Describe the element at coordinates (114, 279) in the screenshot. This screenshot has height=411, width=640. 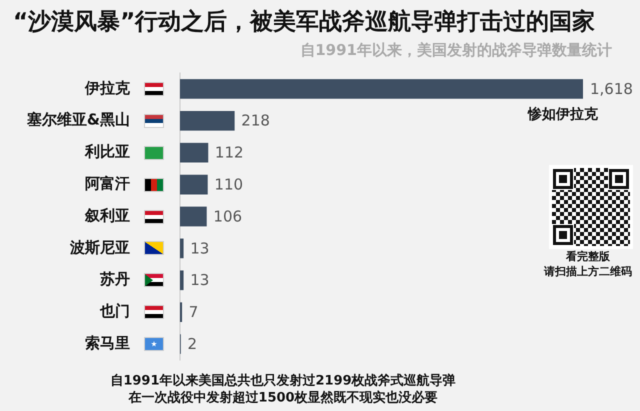
I see `y-tick-label: 苏丹` at that location.